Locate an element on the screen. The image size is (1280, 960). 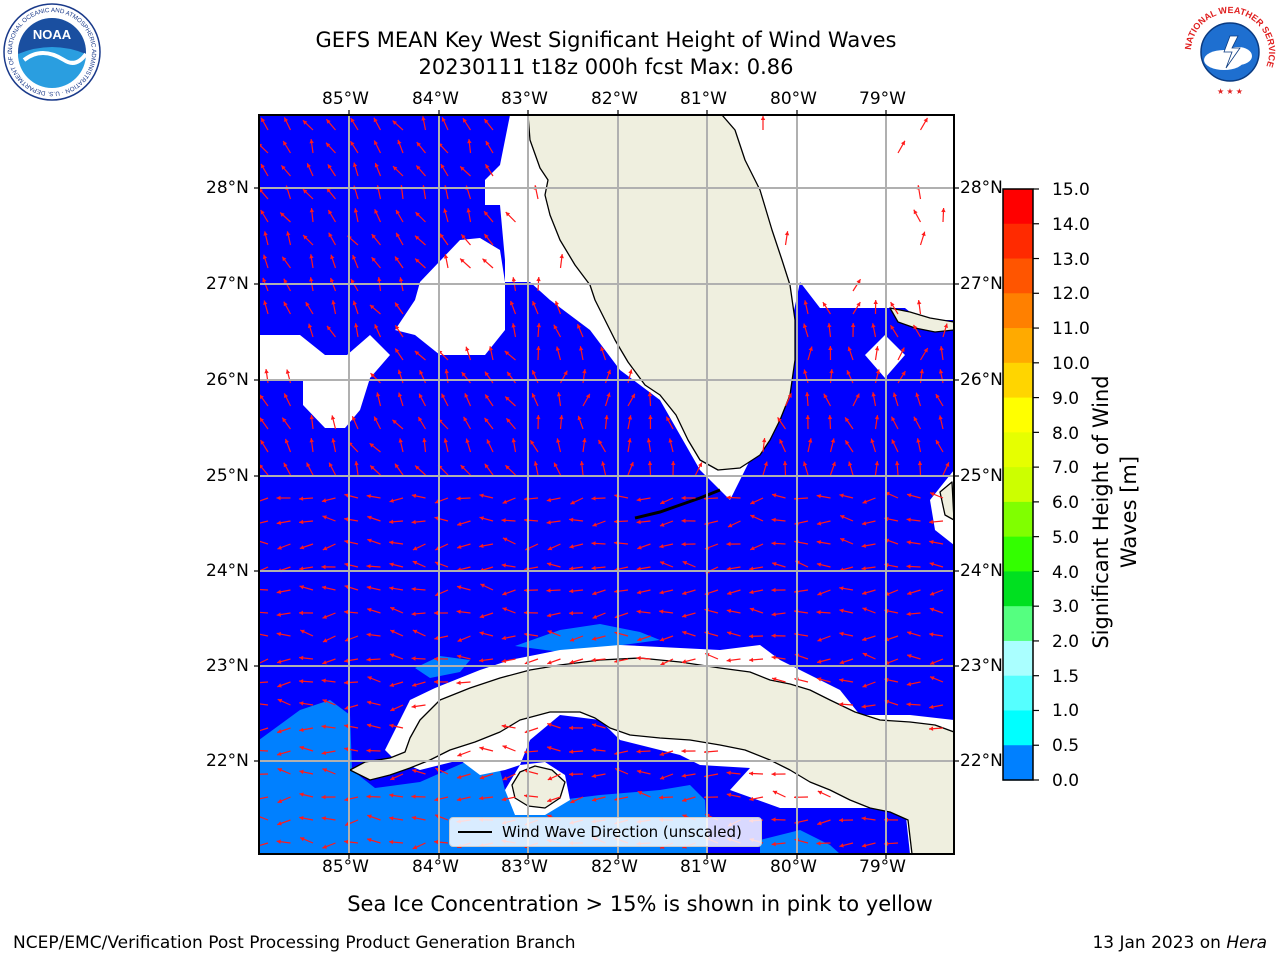
colorbar-tick-label: 7.0 is located at coordinates (1066, 468).